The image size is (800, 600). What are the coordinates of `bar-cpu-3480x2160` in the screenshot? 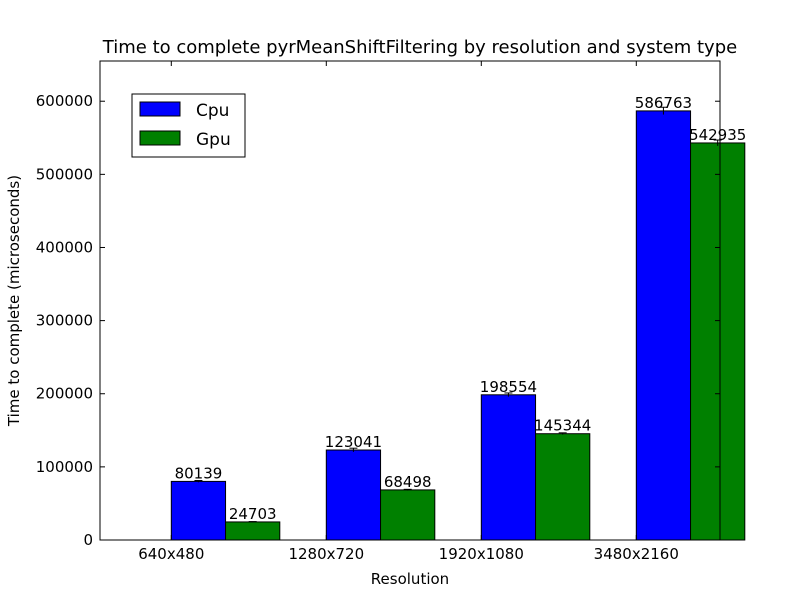 It's located at (663, 325).